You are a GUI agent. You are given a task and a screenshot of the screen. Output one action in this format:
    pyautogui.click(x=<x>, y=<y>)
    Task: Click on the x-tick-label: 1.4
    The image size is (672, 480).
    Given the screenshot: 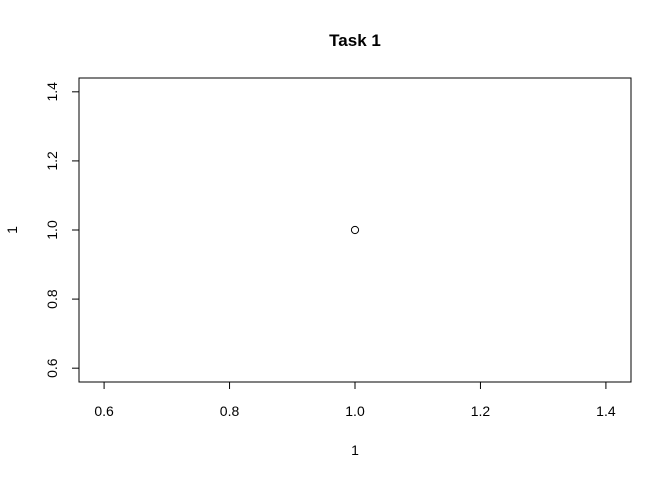 What is the action you would take?
    pyautogui.click(x=606, y=411)
    